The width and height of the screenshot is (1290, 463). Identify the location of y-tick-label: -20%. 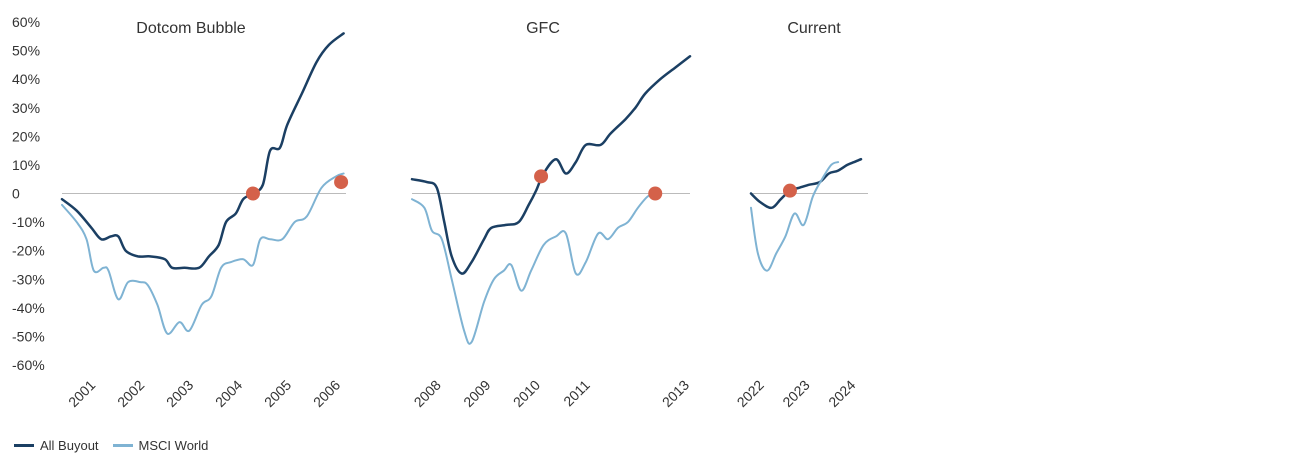
(28, 251).